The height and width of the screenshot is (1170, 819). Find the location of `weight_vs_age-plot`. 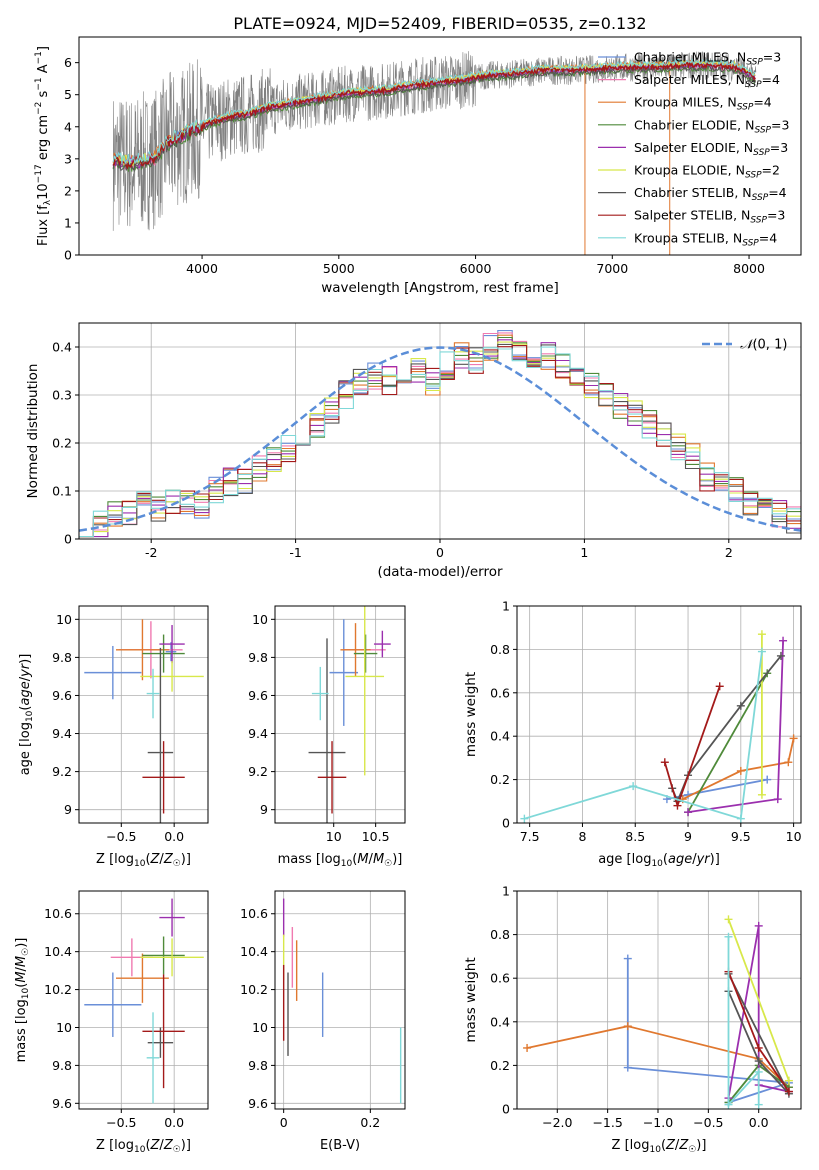

weight_vs_age-plot is located at coordinates (659, 726).